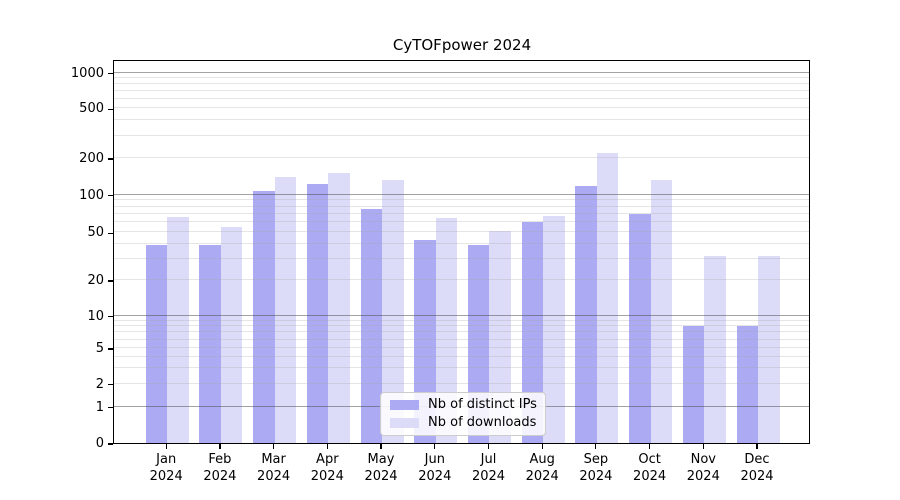 This screenshot has height=500, width=900. Describe the element at coordinates (166, 468) in the screenshot. I see `x-tick-label-jan: Jan 2024` at that location.